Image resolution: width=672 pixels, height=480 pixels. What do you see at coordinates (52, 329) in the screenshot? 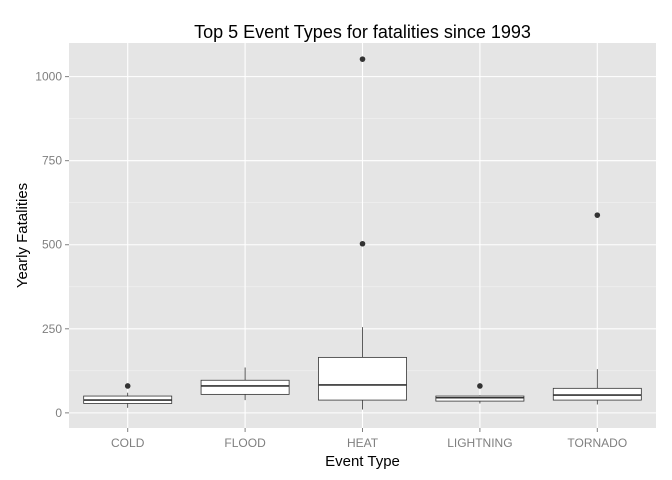
I see `y-tick-label: 250` at bounding box center [52, 329].